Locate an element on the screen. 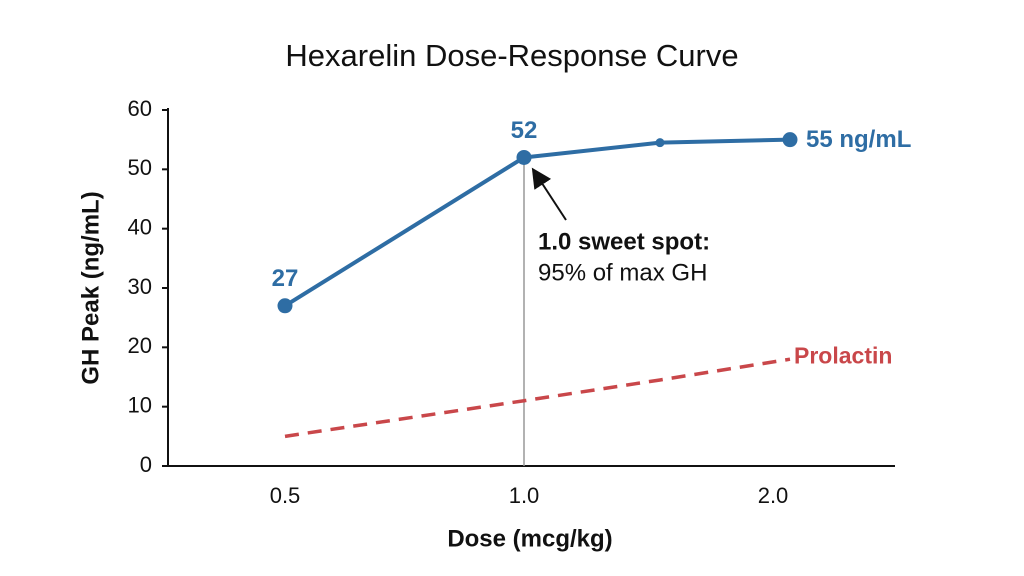  line is located at coordinates (537, 222).